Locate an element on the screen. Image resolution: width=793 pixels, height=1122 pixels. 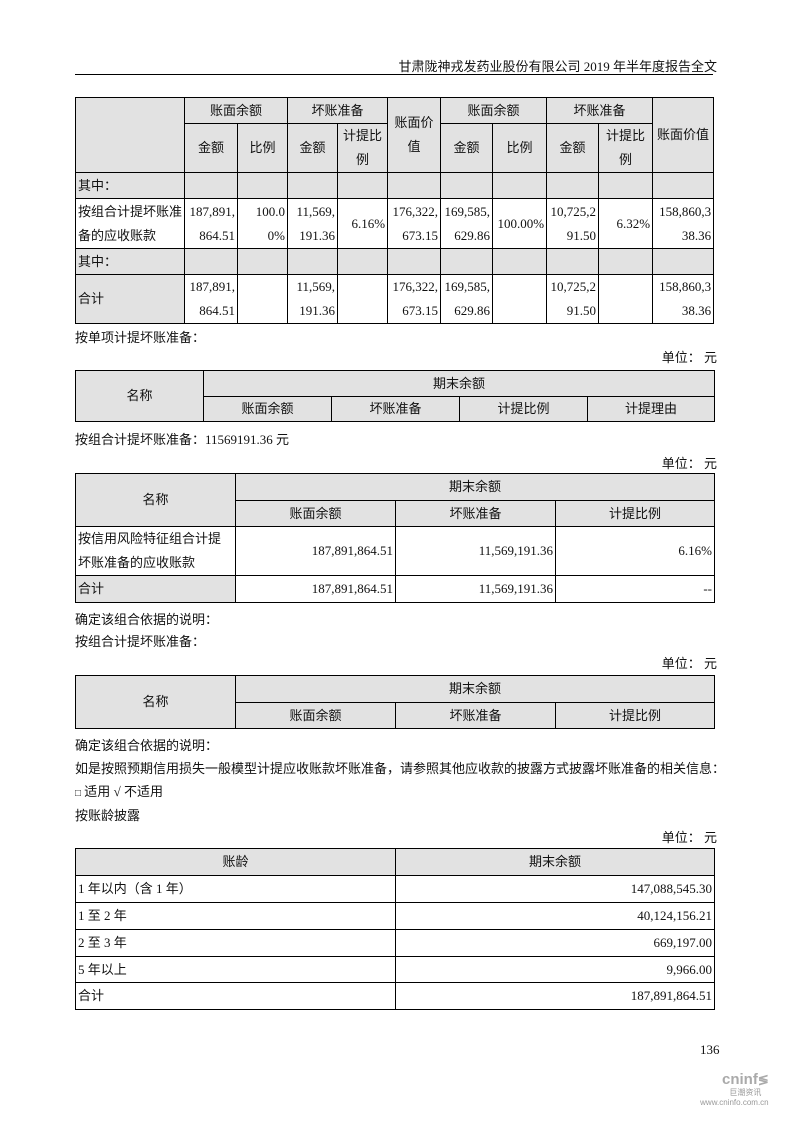
col-header: 账龄 is located at coordinates (235, 862).